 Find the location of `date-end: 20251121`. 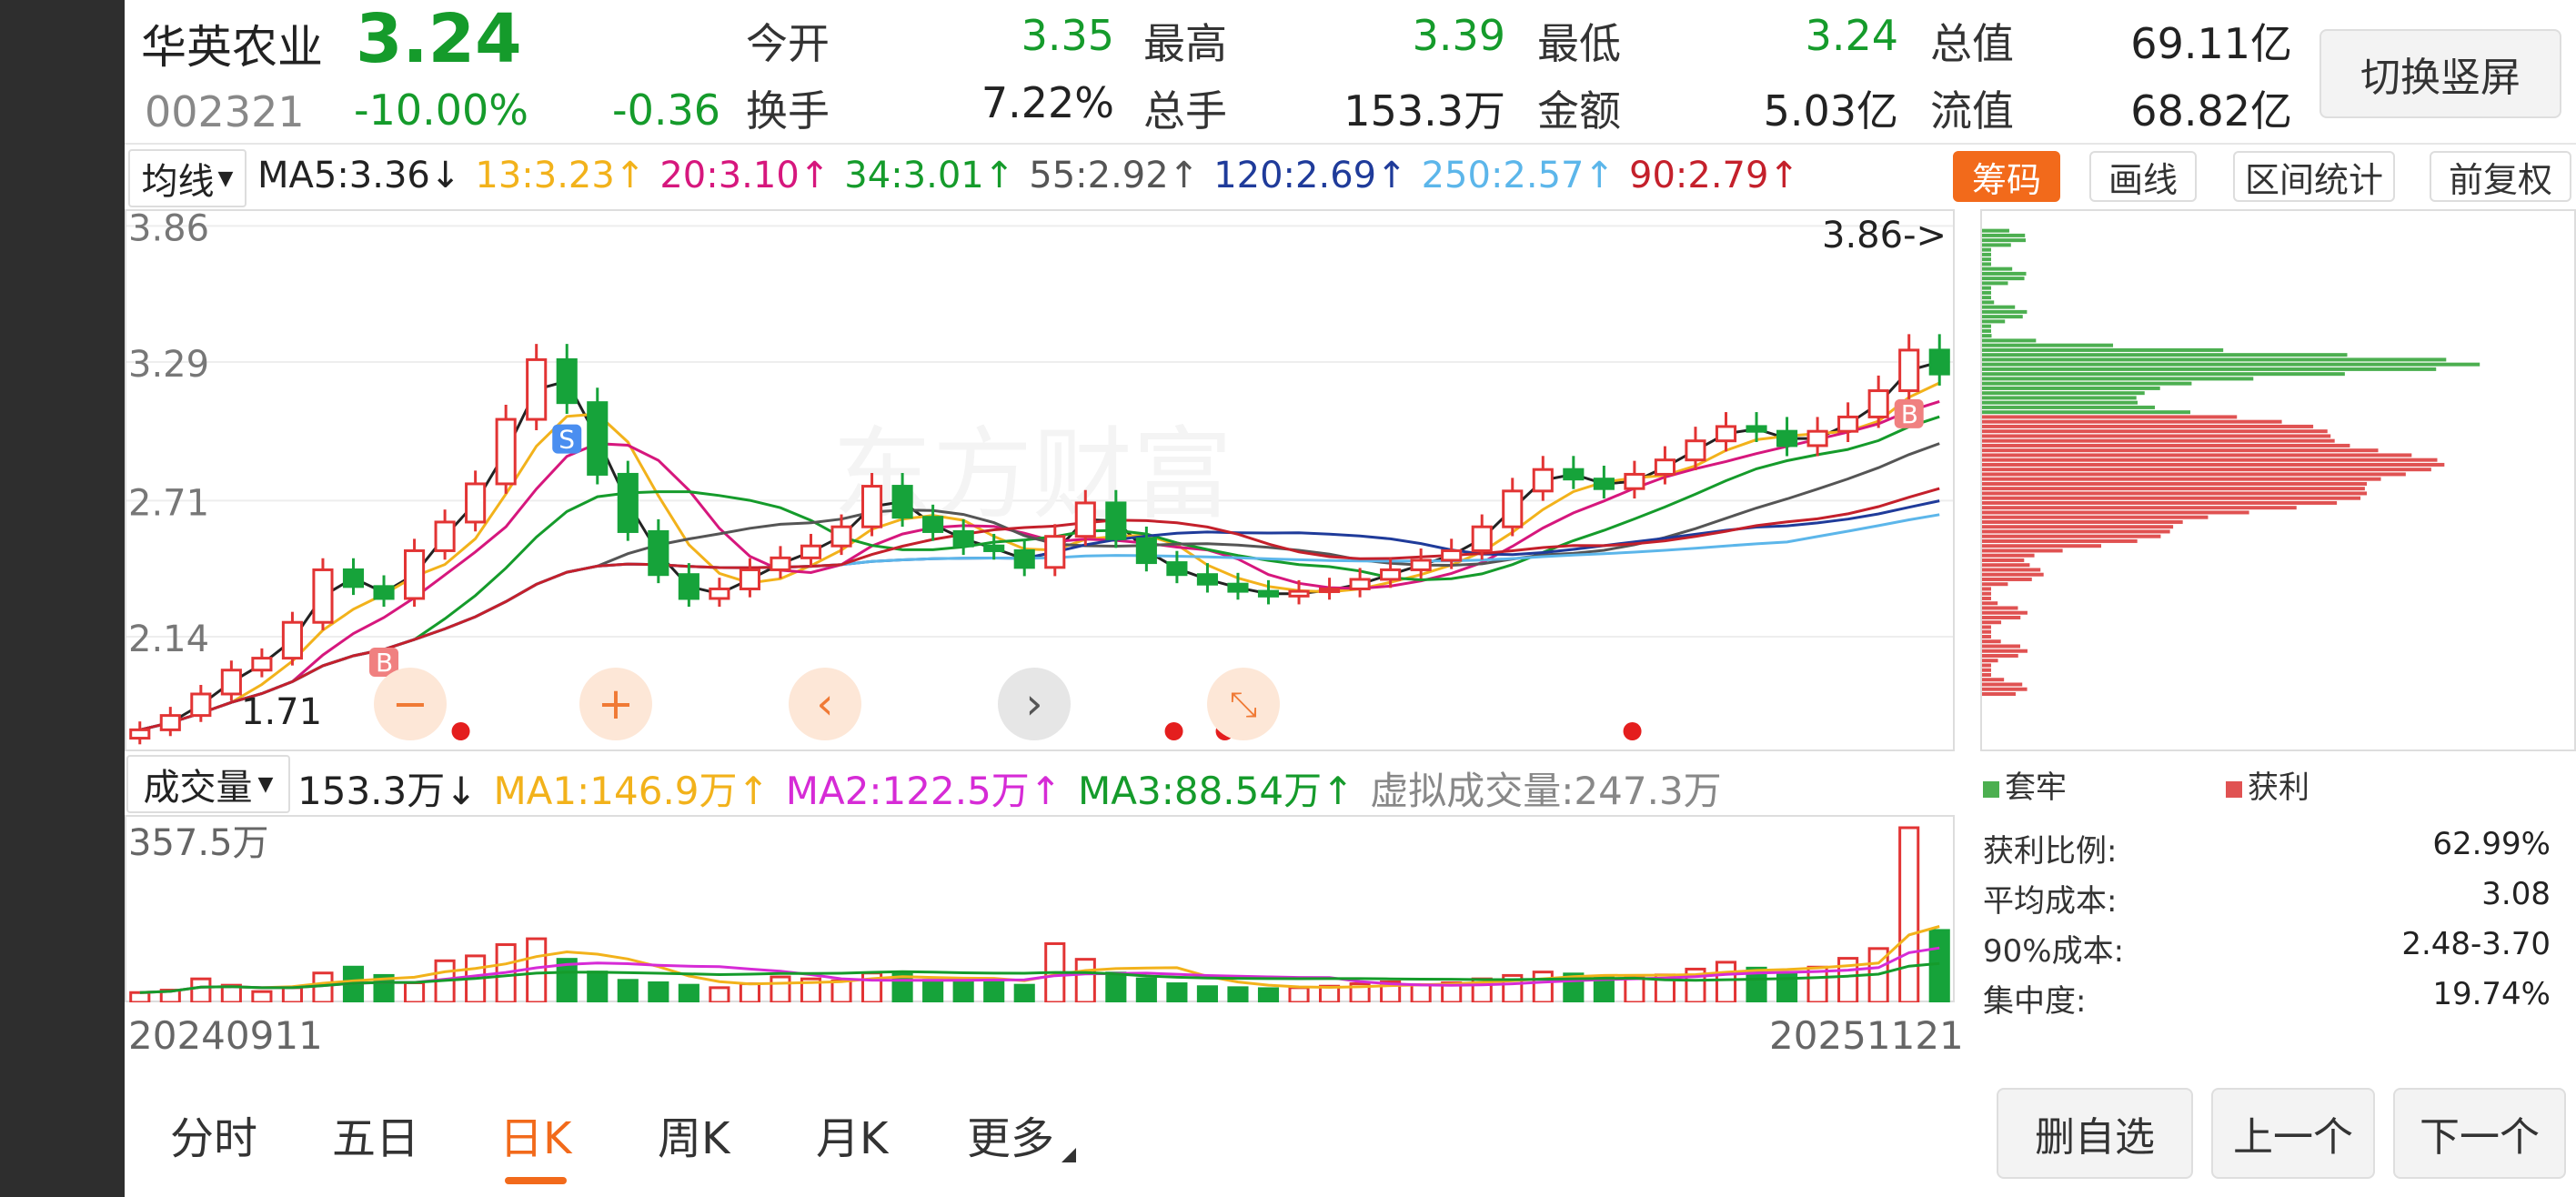

date-end: 20251121 is located at coordinates (1866, 1035).